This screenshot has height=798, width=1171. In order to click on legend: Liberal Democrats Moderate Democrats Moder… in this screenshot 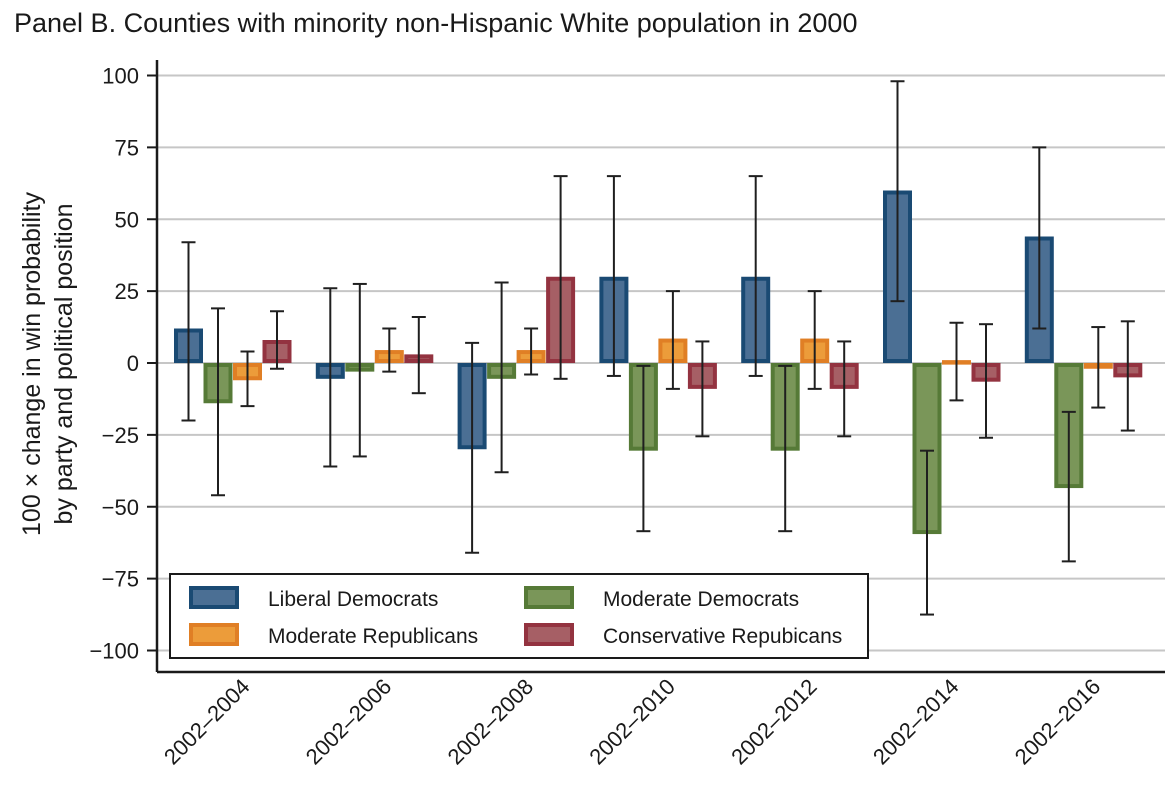, I will do `click(519, 616)`.